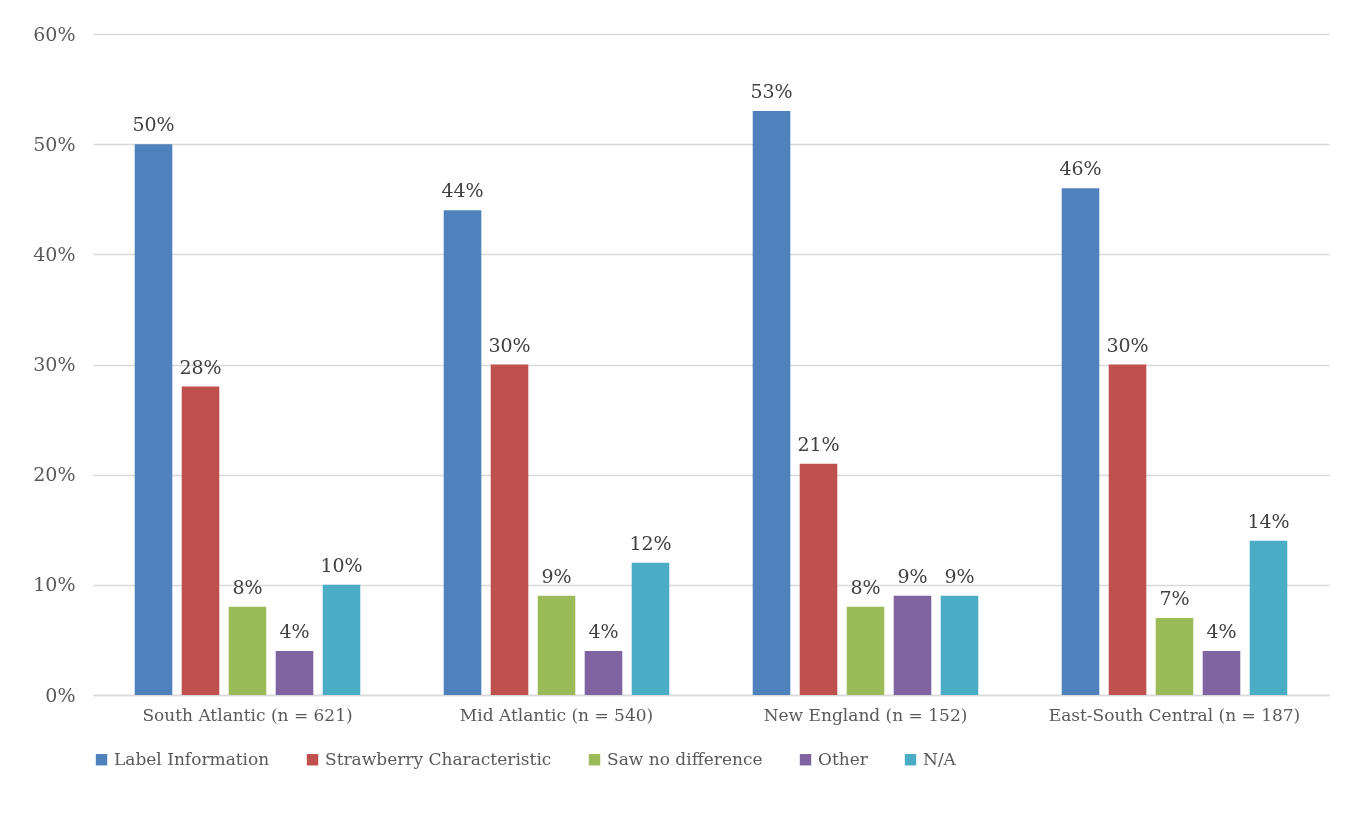 This screenshot has height=813, width=1353. What do you see at coordinates (153, 124) in the screenshot?
I see `data-label: 50%` at bounding box center [153, 124].